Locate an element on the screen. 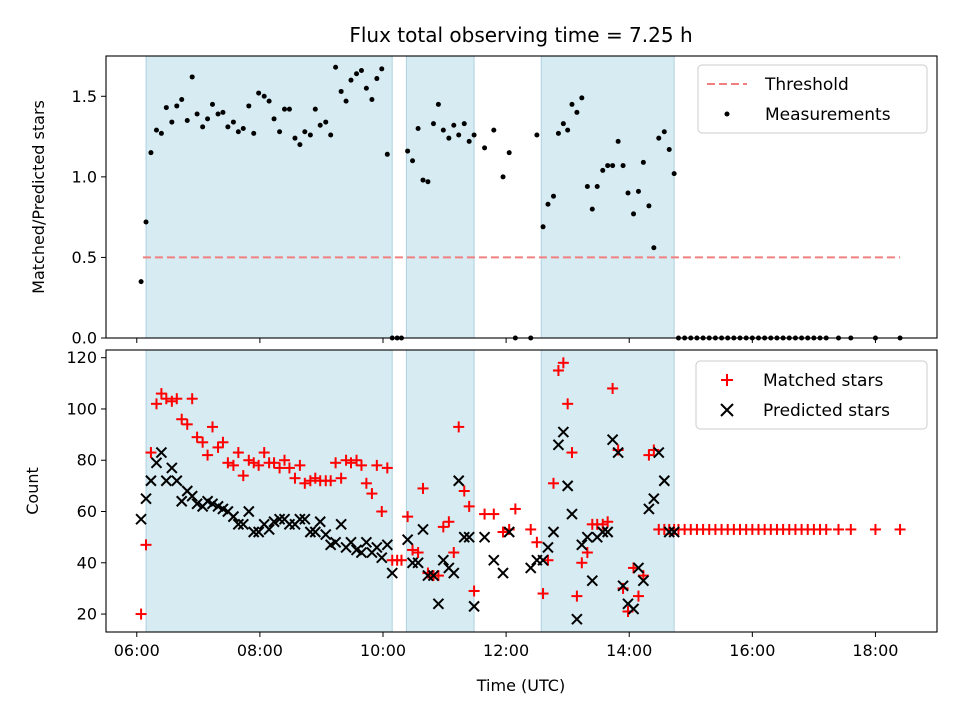 The image size is (960, 720). y-axis-label: Count is located at coordinates (32, 491).